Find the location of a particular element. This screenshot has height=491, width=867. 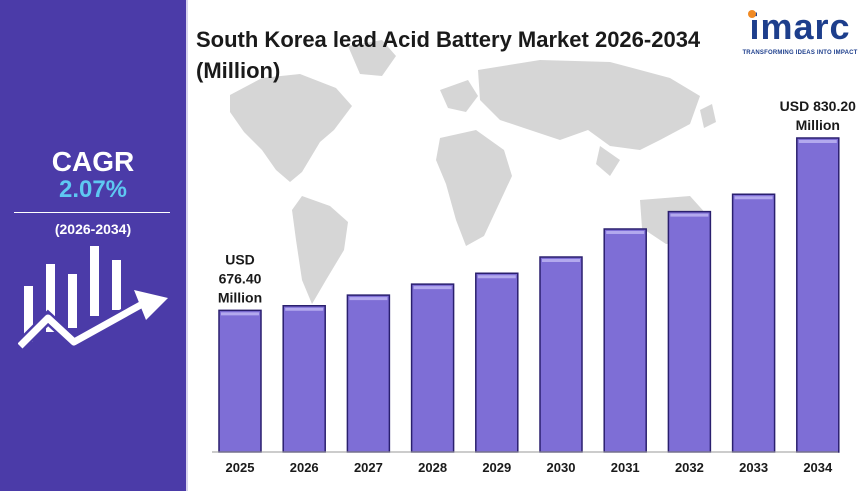

bar-highlight-2025 is located at coordinates (240, 314).